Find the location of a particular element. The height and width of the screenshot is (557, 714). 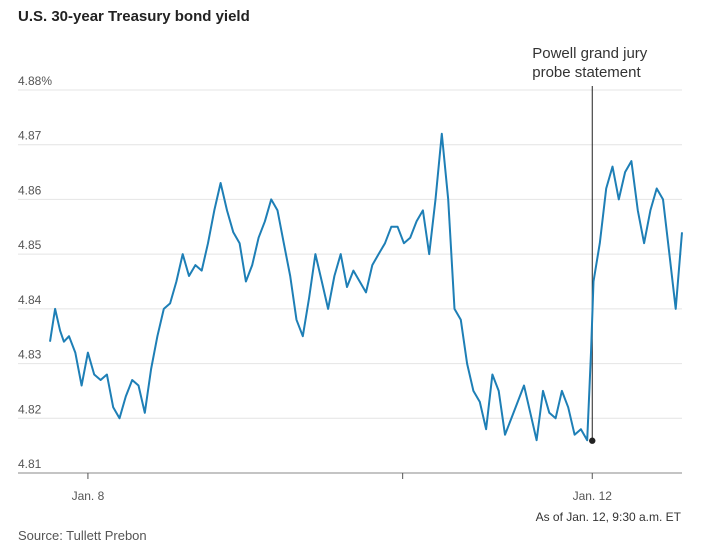

y-tick-label: 4.88% is located at coordinates (35, 81).